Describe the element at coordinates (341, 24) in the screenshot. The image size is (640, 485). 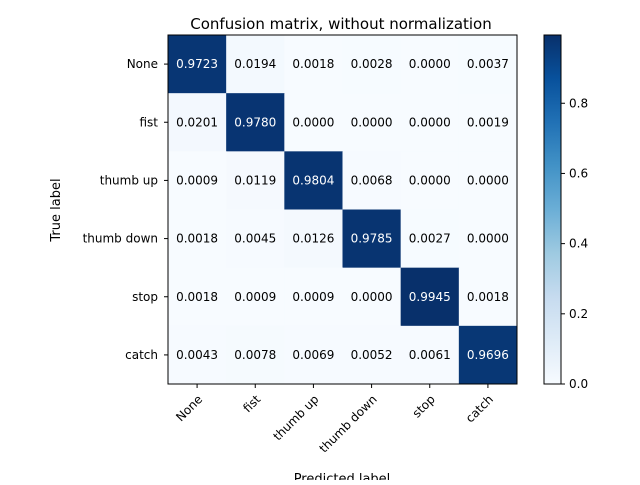
I see `chart-title: Confusion matrix, without normalization` at that location.